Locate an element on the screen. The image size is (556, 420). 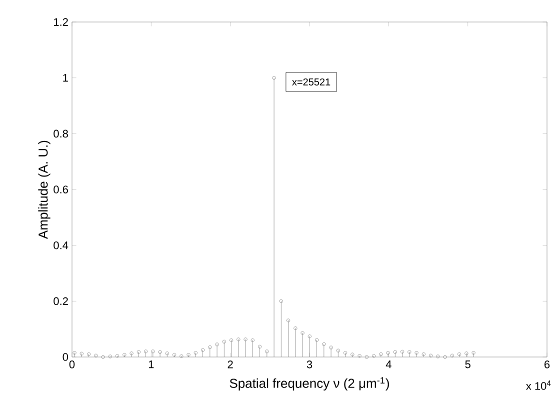
x-tick-label: 3 is located at coordinates (309, 364).